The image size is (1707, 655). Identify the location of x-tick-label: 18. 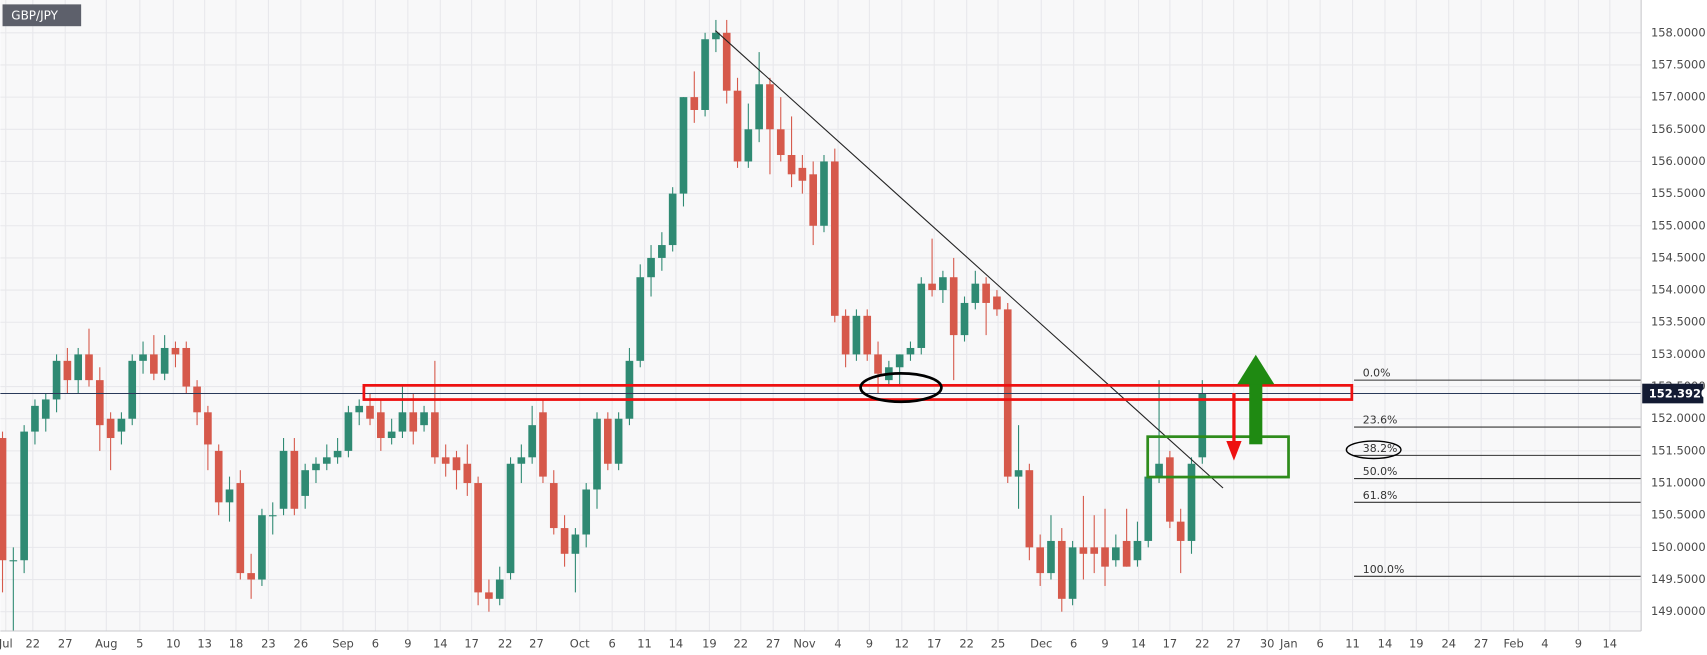
(236, 644).